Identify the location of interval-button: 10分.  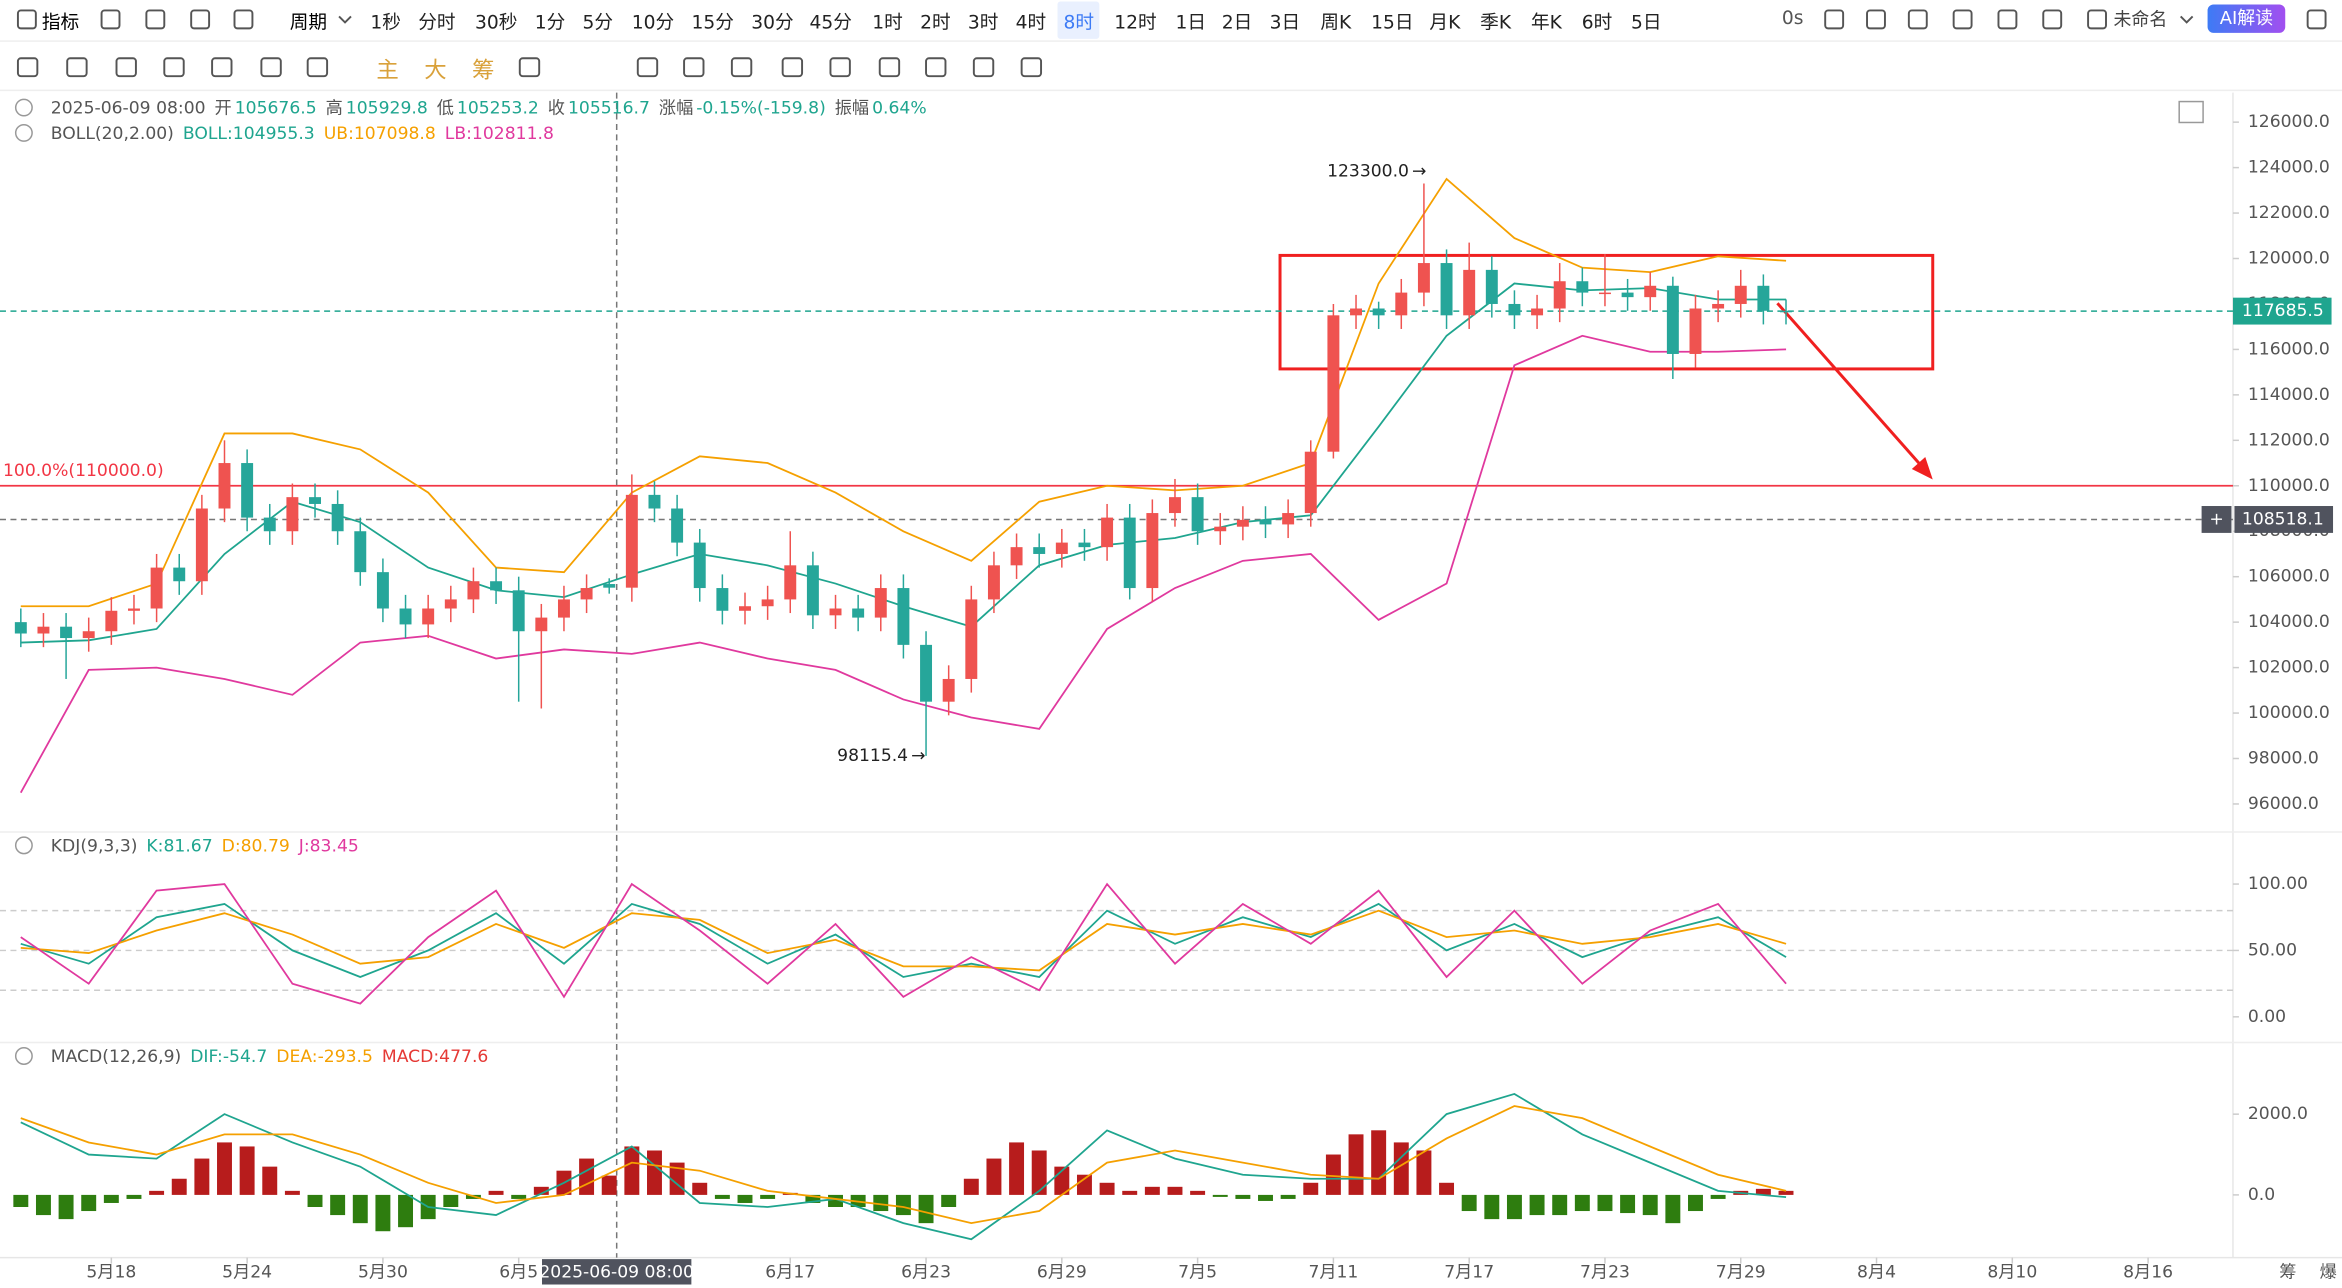
(653, 21).